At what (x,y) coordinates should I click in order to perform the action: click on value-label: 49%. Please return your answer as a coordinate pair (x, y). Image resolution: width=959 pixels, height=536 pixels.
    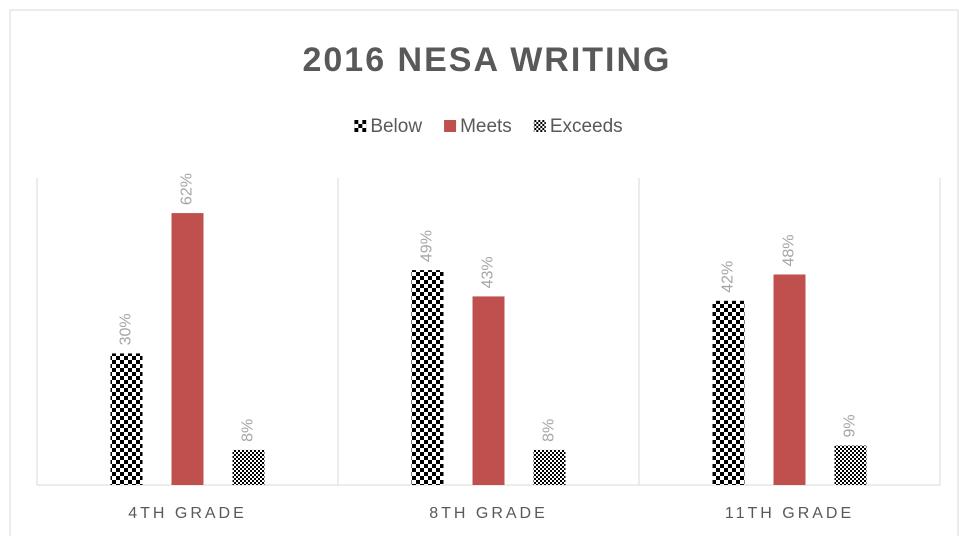
    Looking at the image, I should click on (427, 246).